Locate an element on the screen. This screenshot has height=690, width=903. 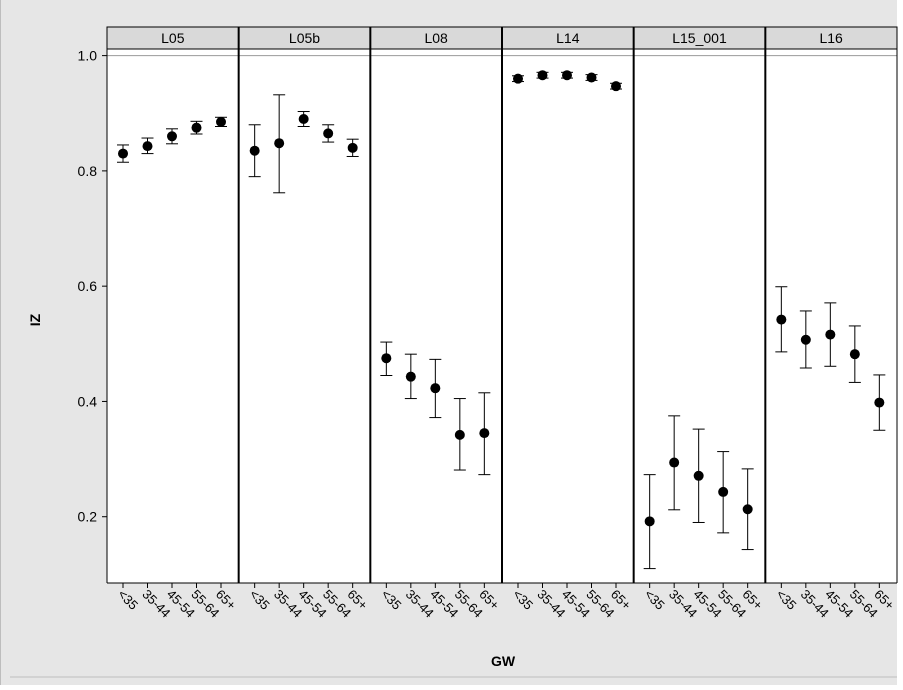
panel-label: L14 is located at coordinates (568, 38).